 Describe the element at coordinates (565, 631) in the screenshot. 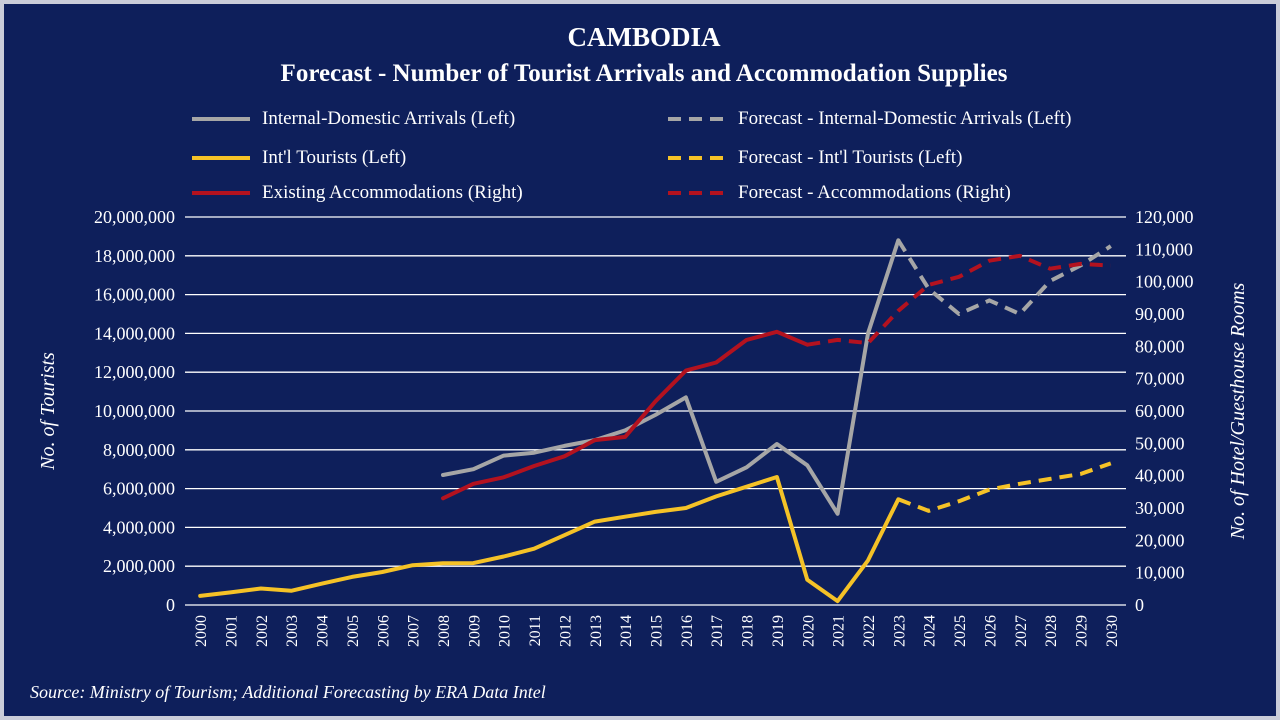

I see `x-tick-label: 2012` at that location.